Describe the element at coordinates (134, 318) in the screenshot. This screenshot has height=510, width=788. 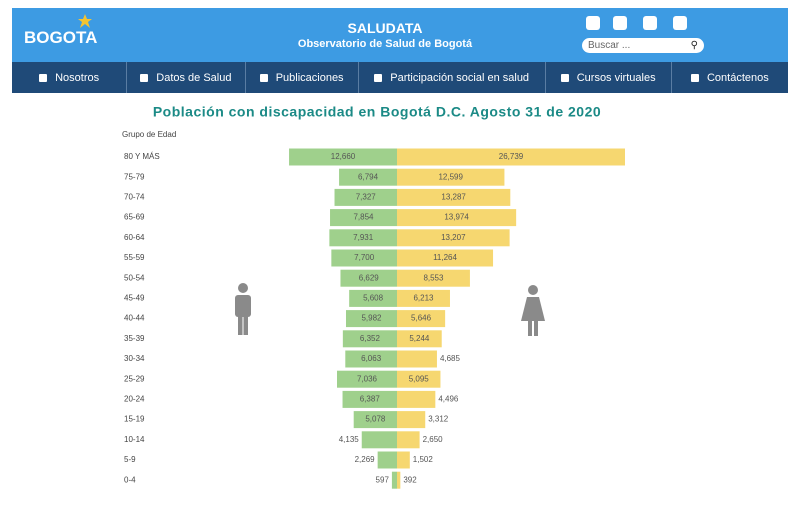
I see `category-label: 40-44` at that location.